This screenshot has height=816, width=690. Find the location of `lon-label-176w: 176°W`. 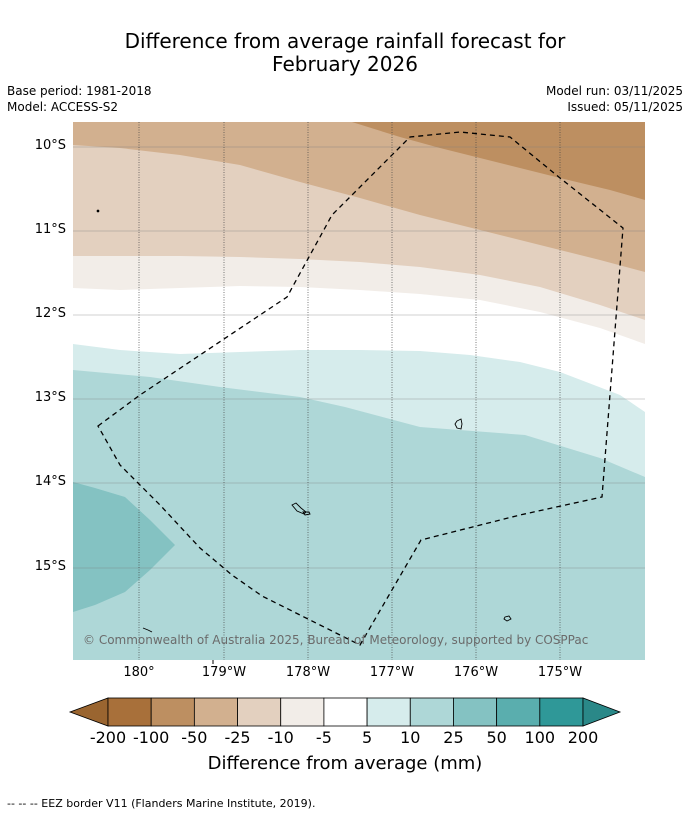

lon-label-176w: 176°W is located at coordinates (476, 672).